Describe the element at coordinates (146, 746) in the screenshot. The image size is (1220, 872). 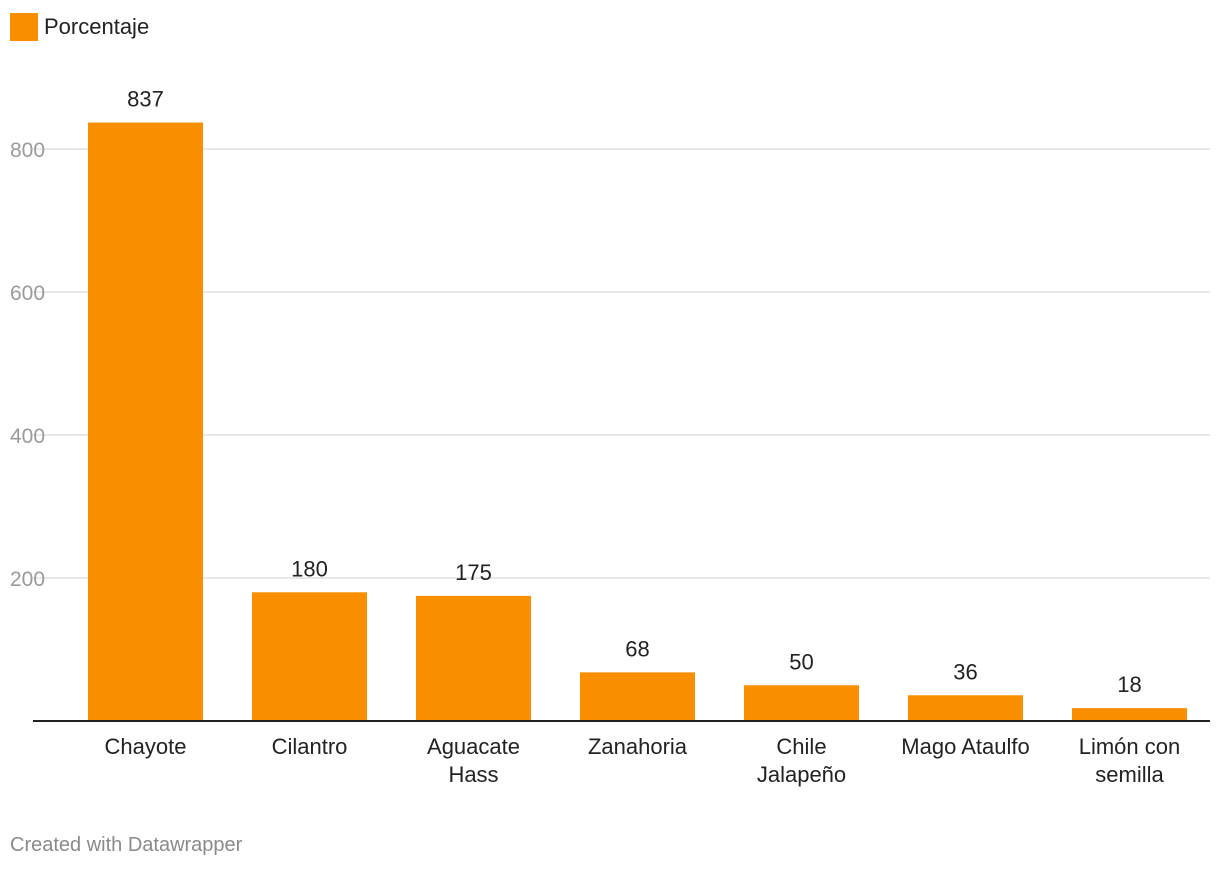
I see `x-tick-label: Chayote` at that location.